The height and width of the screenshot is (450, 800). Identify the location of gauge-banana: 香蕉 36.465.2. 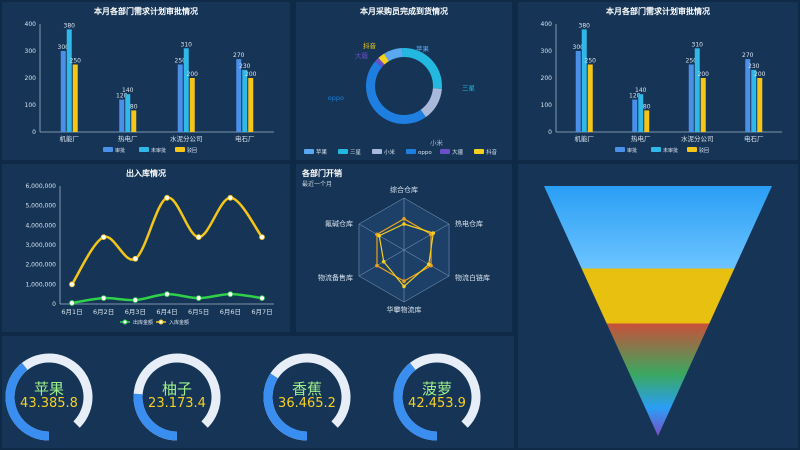
(317, 395).